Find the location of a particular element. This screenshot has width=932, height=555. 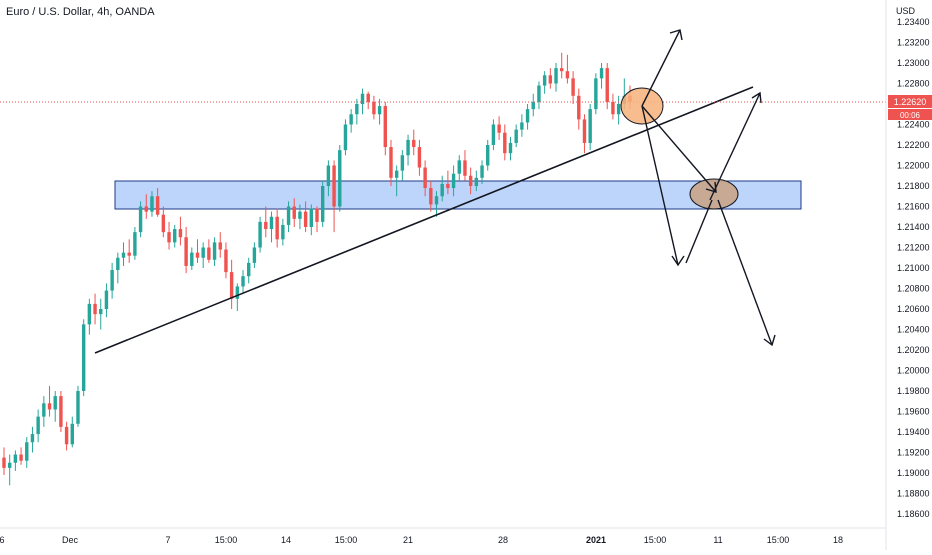

highlight-circle-zone is located at coordinates (714, 194).